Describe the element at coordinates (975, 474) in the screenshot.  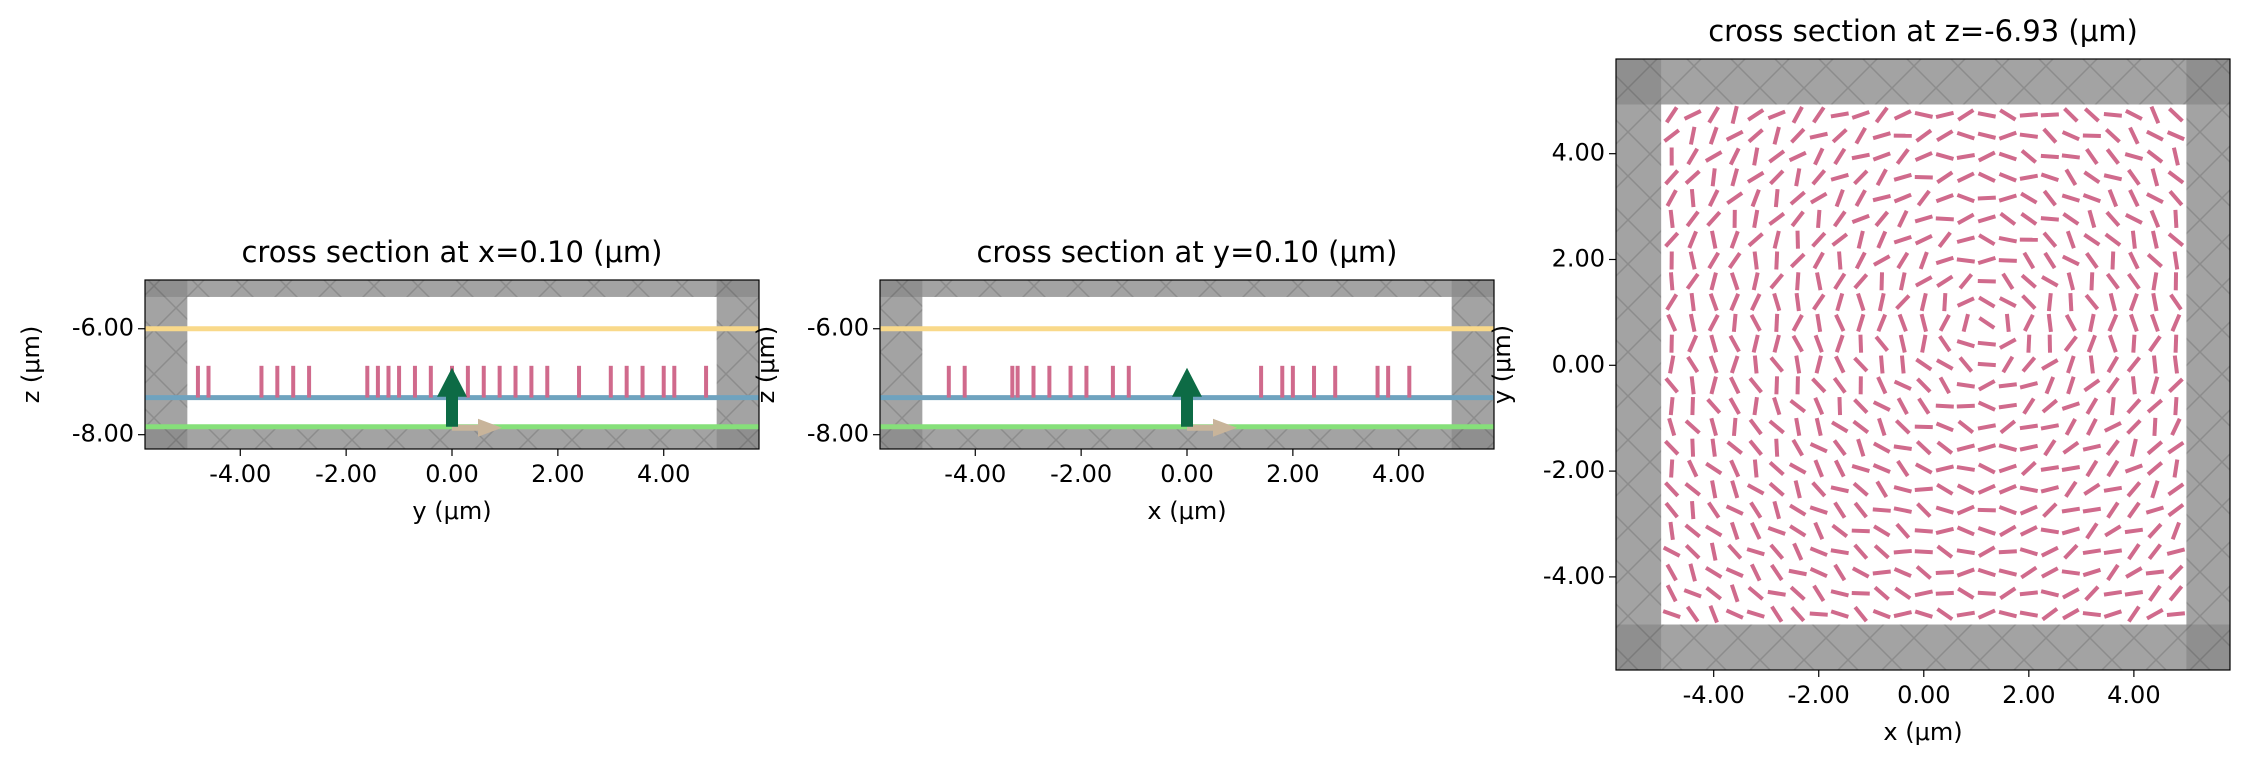
I see `x-tick-label: -4.00` at that location.